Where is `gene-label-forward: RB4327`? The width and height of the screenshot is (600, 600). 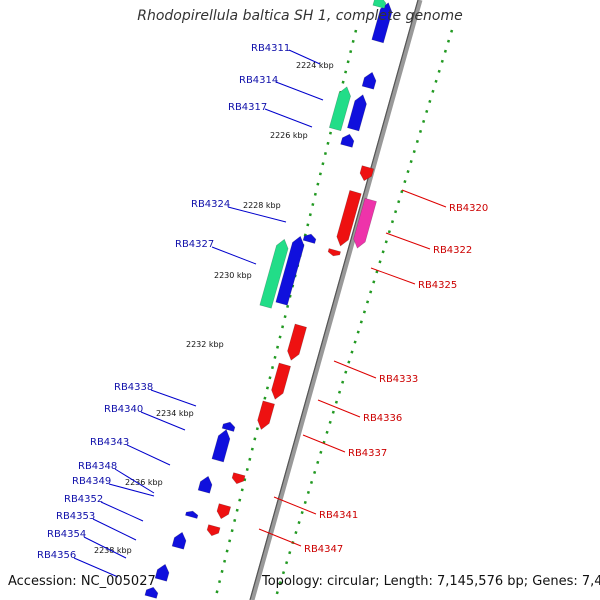 gene-label-forward: RB4327 is located at coordinates (194, 244).